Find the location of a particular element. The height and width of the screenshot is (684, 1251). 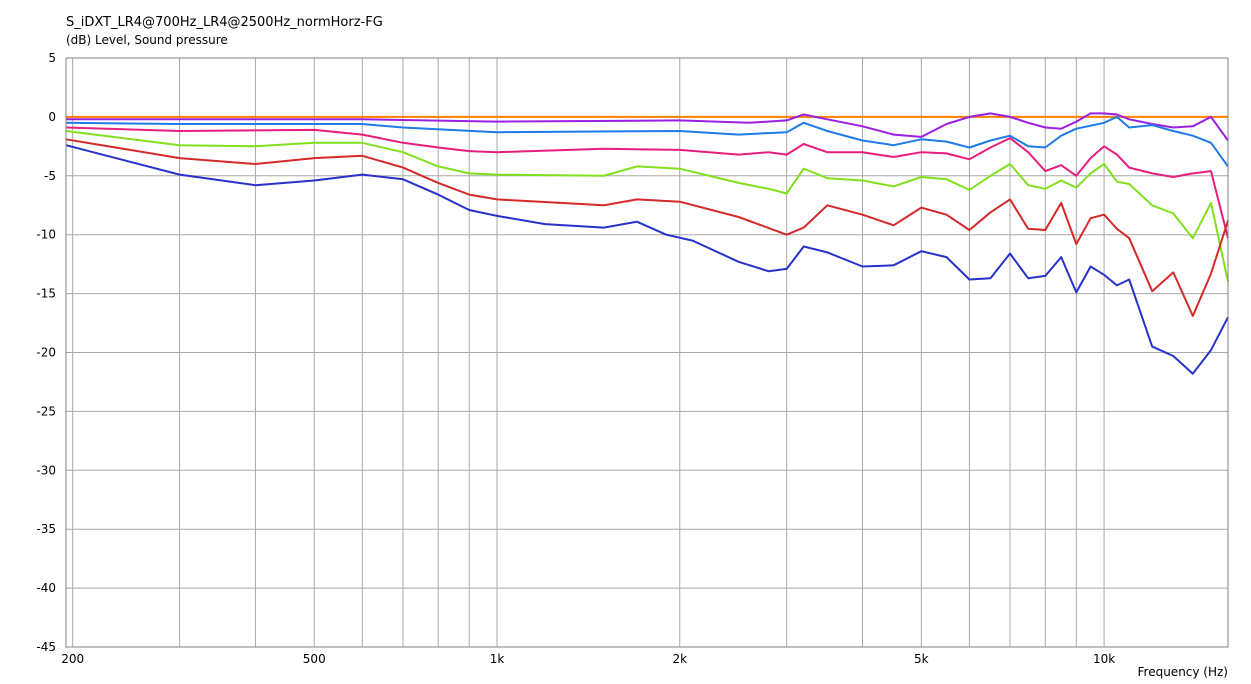

y-tick-label: -15 is located at coordinates (46, 294).